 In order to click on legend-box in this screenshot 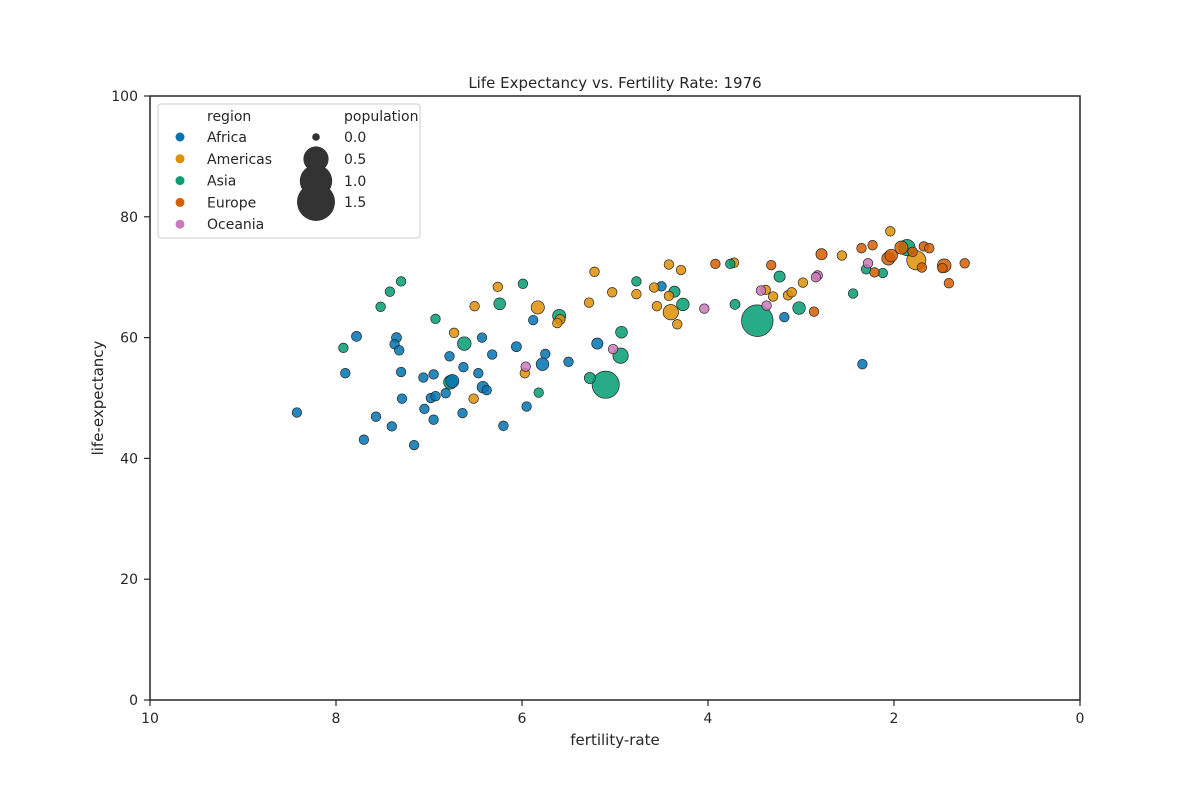, I will do `click(289, 171)`.